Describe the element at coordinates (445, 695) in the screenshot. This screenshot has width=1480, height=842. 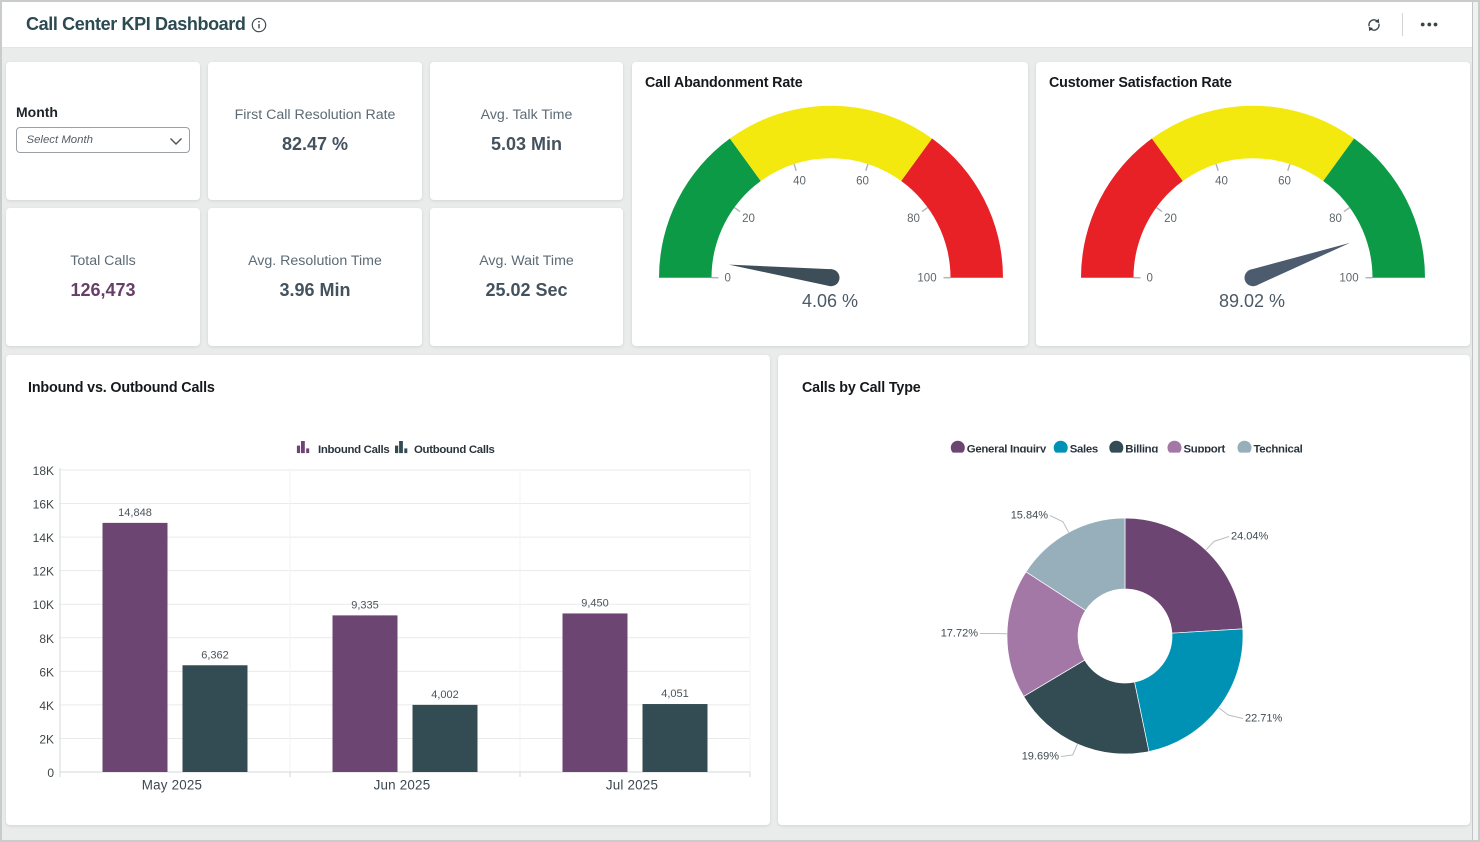
I see `svg-text: 4,002` at that location.